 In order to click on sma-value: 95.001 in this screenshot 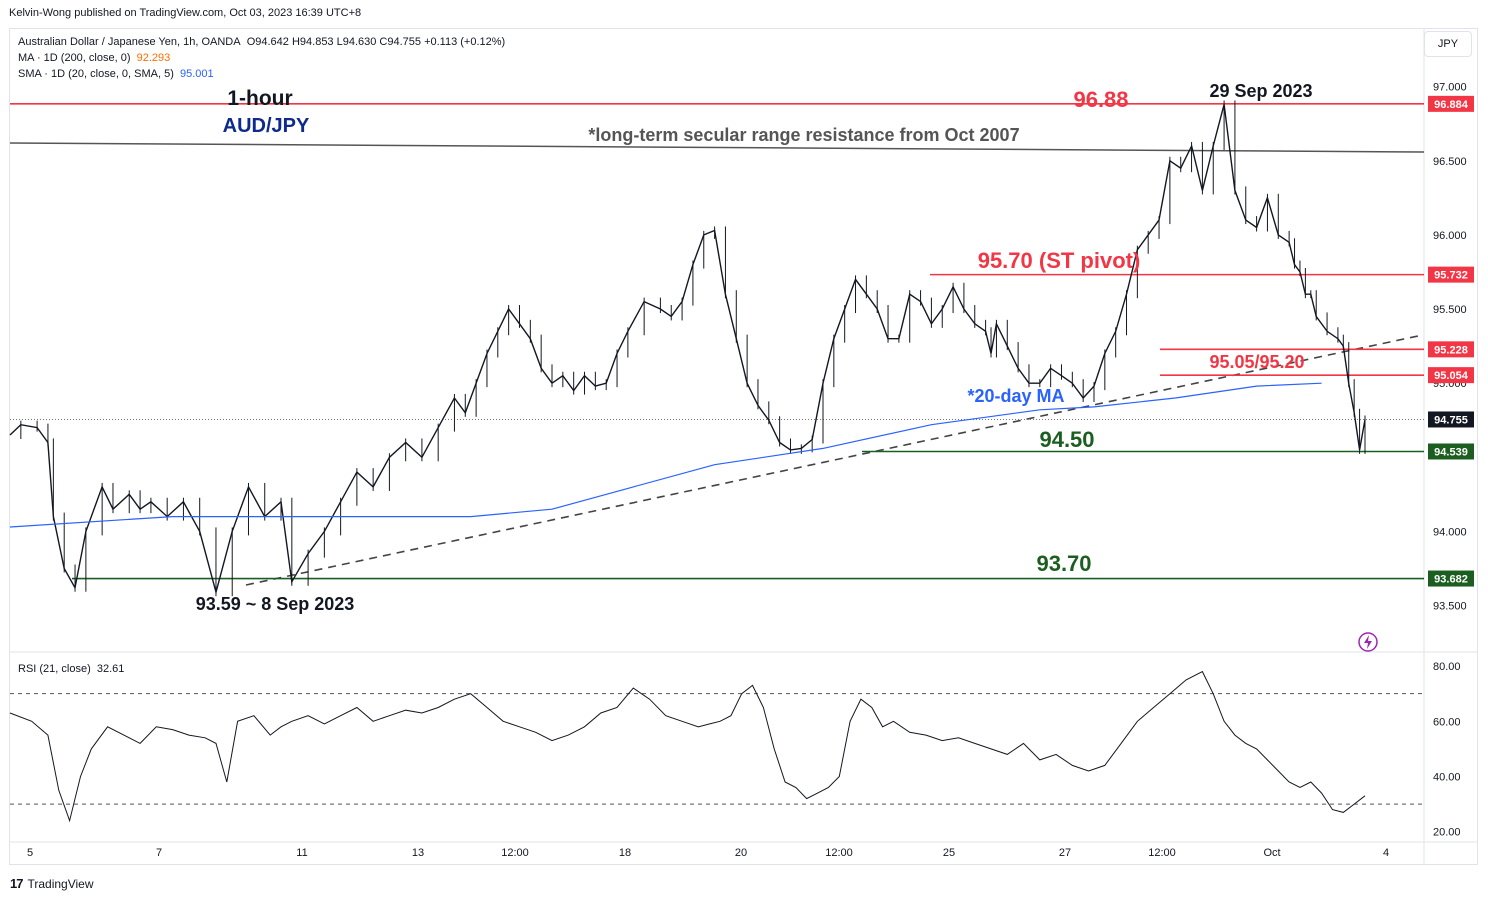, I will do `click(197, 74)`.